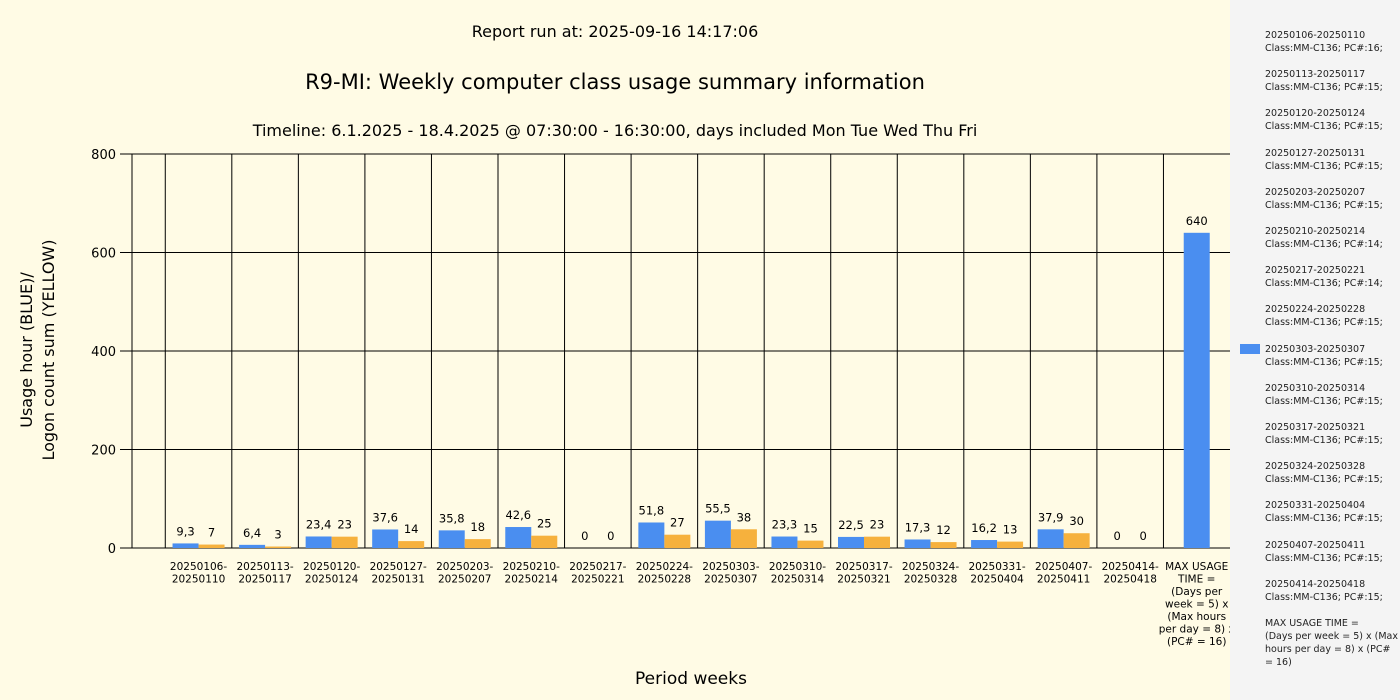  What do you see at coordinates (452, 518) in the screenshot?
I see `usage-hours-label: 35,8` at bounding box center [452, 518].